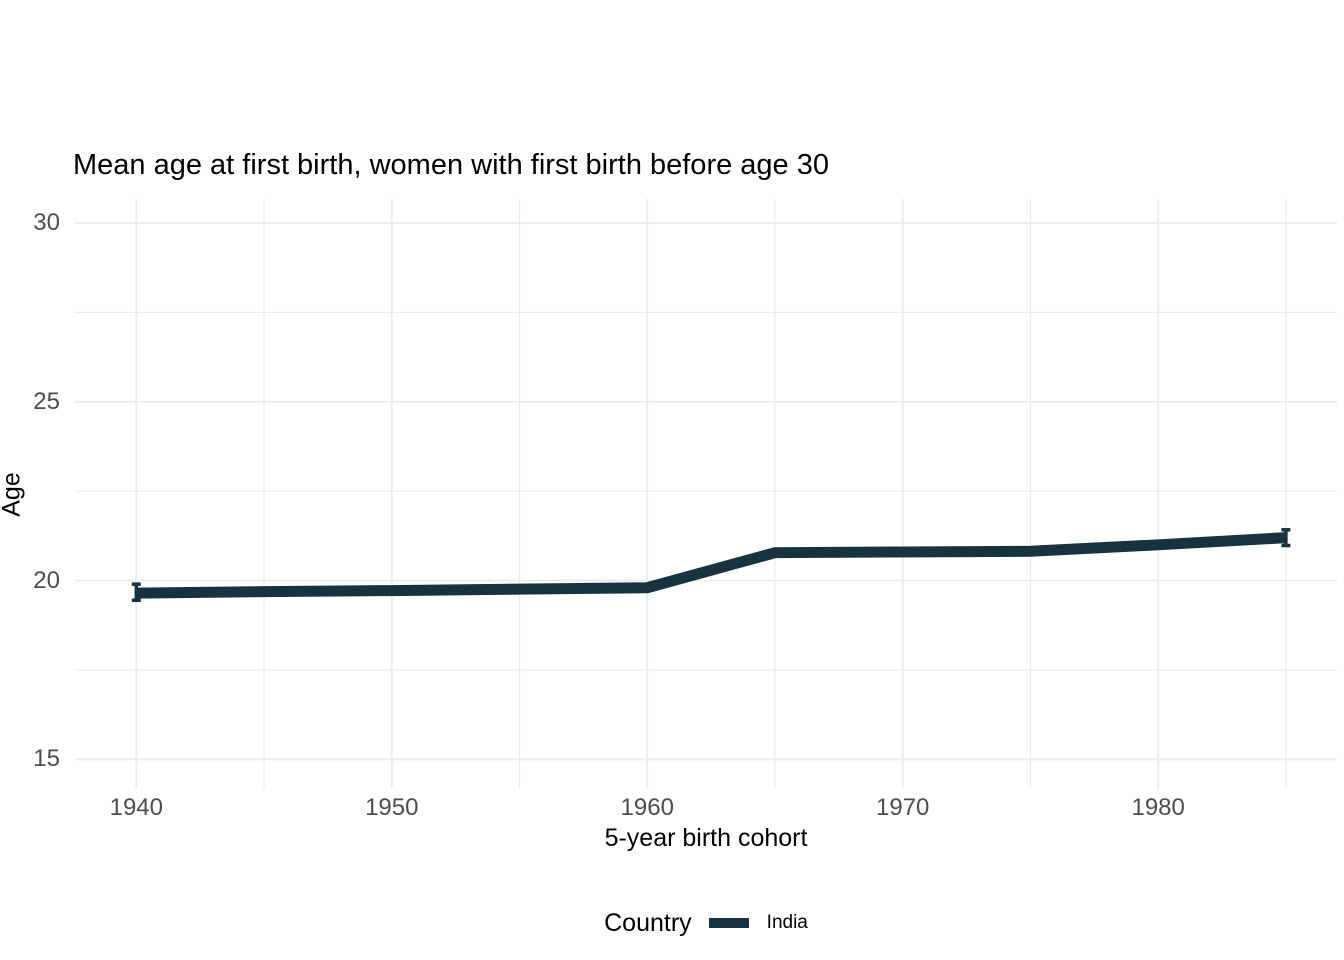 The image size is (1344, 960). Describe the element at coordinates (787, 922) in the screenshot. I see `legend-label-india: India` at that location.